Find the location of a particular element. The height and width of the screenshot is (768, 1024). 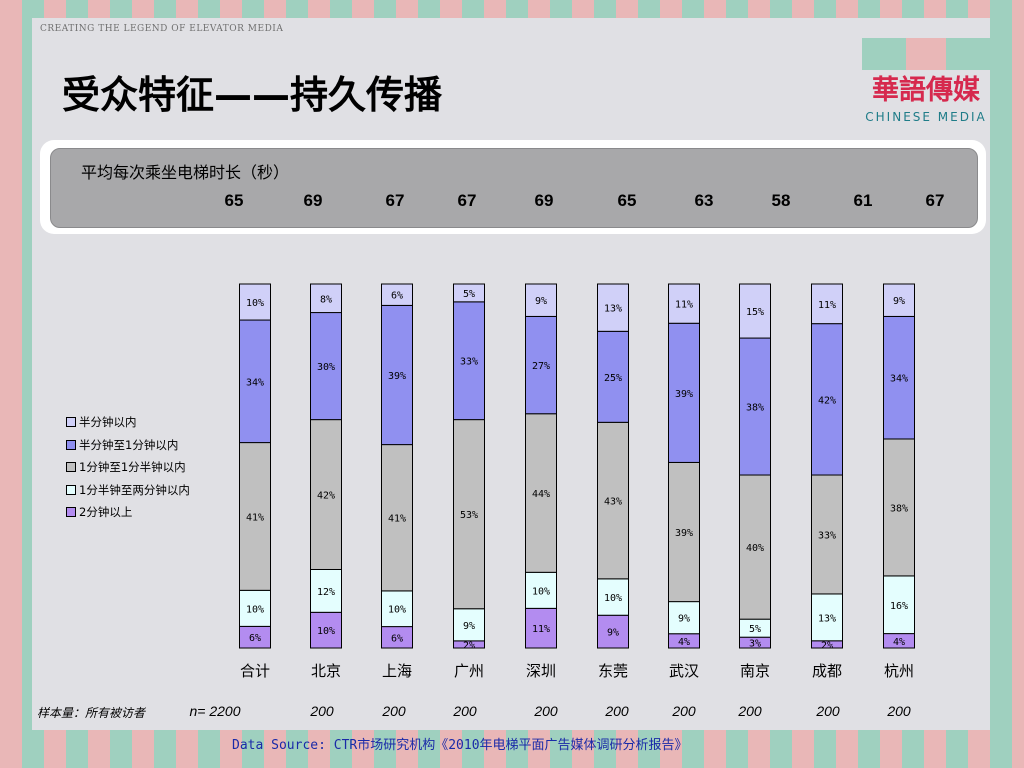

company-logo: 華語傳媒 CHINESE MEDIA is located at coordinates (926, 84).